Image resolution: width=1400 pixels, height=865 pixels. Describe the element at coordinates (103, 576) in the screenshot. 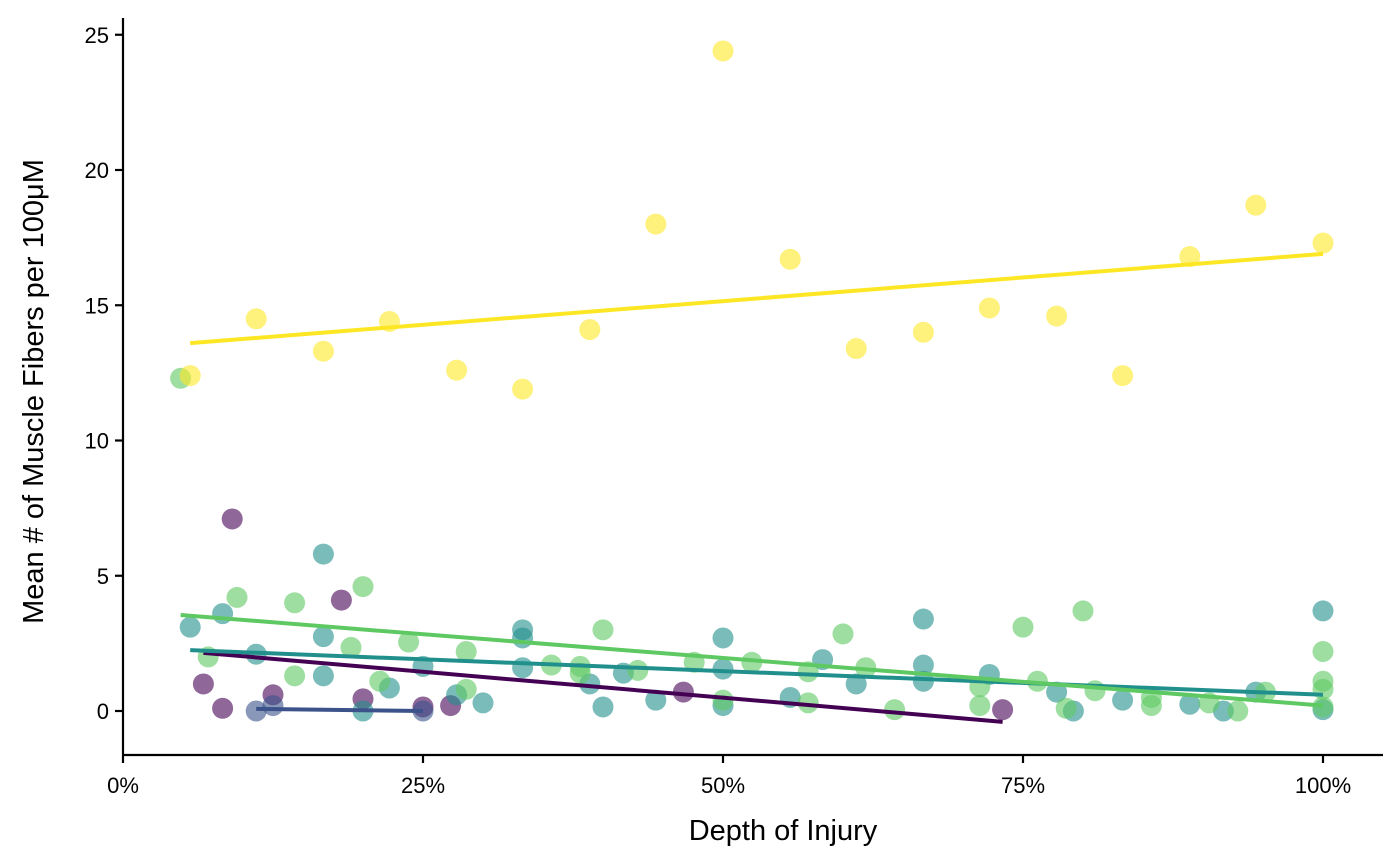

I see `y-tick-label: 5` at that location.